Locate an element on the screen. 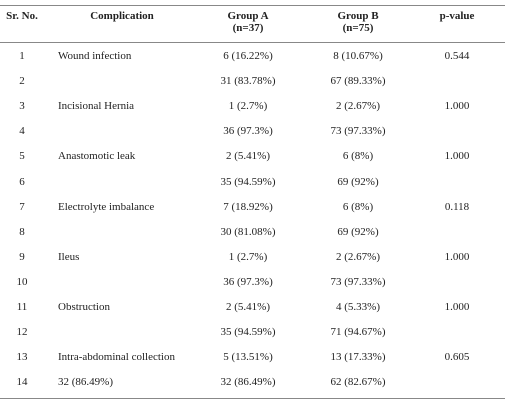  header-cell: Complication is located at coordinates (122, 16).